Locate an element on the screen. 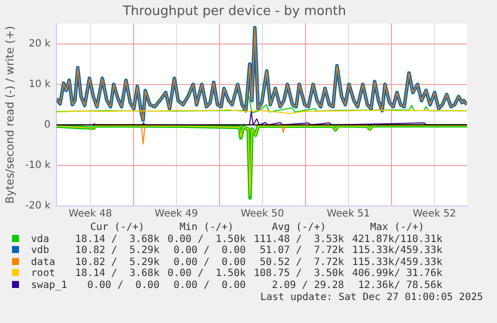 Image resolution: width=497 pixels, height=323 pixels. text: Avg (-/+) is located at coordinates (298, 228).